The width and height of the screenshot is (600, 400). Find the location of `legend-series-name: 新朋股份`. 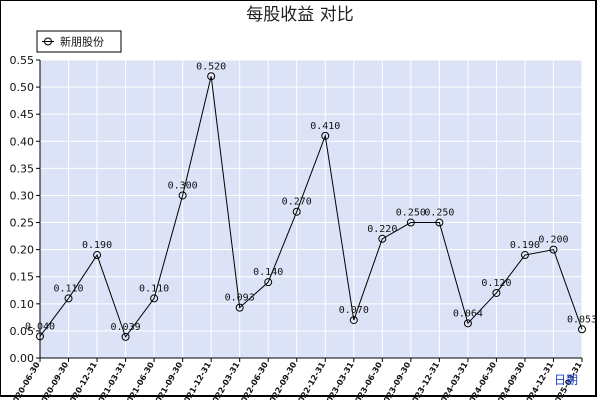

legend-series-name: 新朋股份 is located at coordinates (82, 42).